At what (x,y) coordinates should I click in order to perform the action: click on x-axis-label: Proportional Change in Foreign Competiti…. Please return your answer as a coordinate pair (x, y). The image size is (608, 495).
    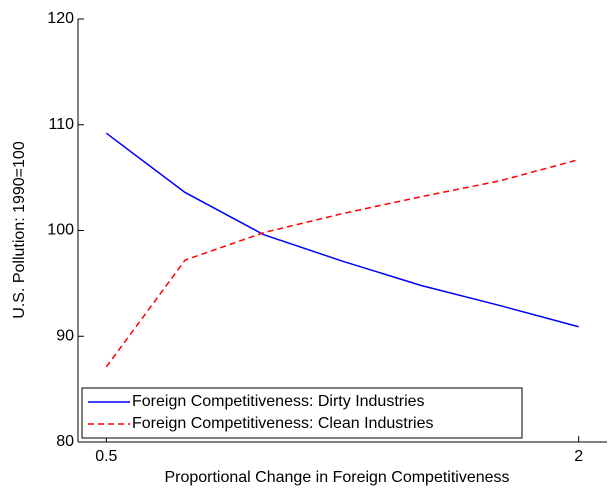
    Looking at the image, I should click on (336, 477).